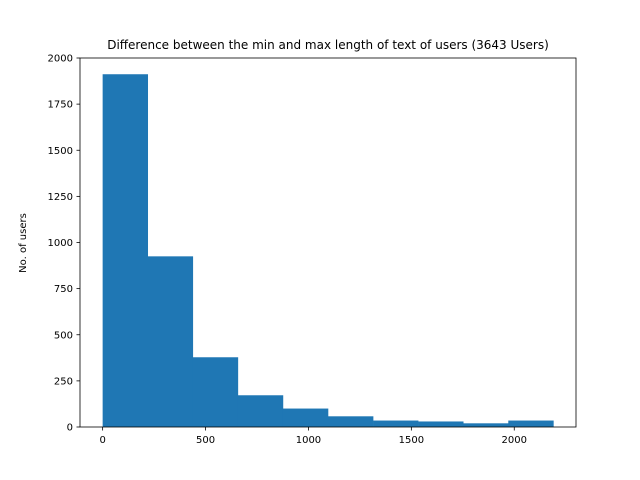 The image size is (640, 480). I want to click on x-tick-label: 1000, so click(308, 440).